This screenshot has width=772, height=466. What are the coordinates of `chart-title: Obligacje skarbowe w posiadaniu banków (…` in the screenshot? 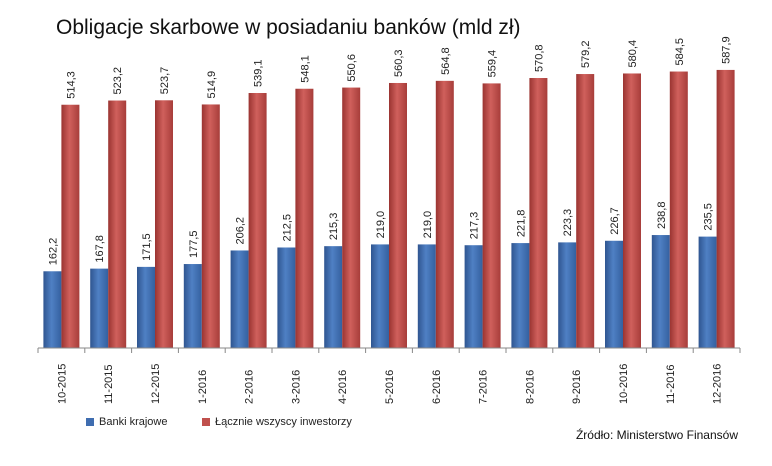 It's located at (288, 27).